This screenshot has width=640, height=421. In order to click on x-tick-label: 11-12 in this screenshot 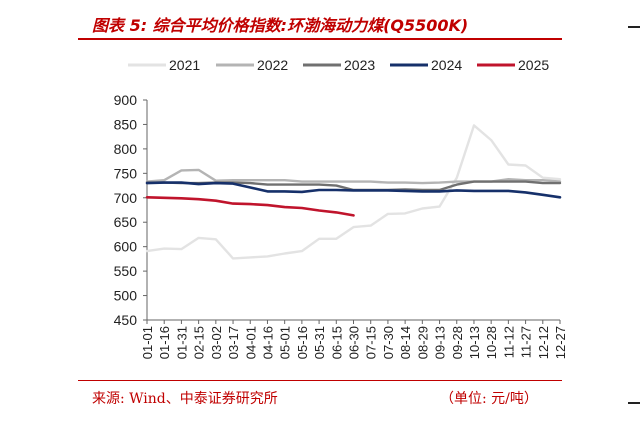, I will do `click(508, 342)`.